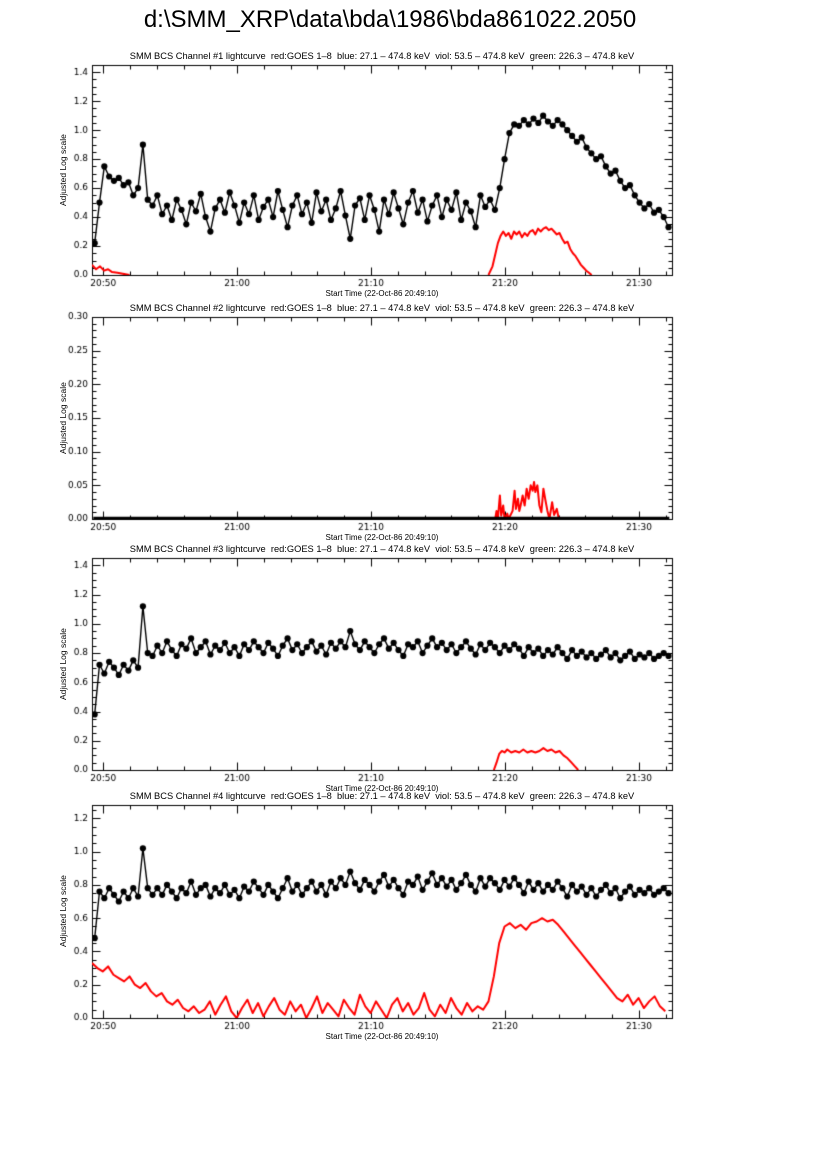 The width and height of the screenshot is (826, 1169). What do you see at coordinates (382, 1036) in the screenshot?
I see `panel-4-xlabel: Start Time (22-Oct-86 20:49:10)` at bounding box center [382, 1036].